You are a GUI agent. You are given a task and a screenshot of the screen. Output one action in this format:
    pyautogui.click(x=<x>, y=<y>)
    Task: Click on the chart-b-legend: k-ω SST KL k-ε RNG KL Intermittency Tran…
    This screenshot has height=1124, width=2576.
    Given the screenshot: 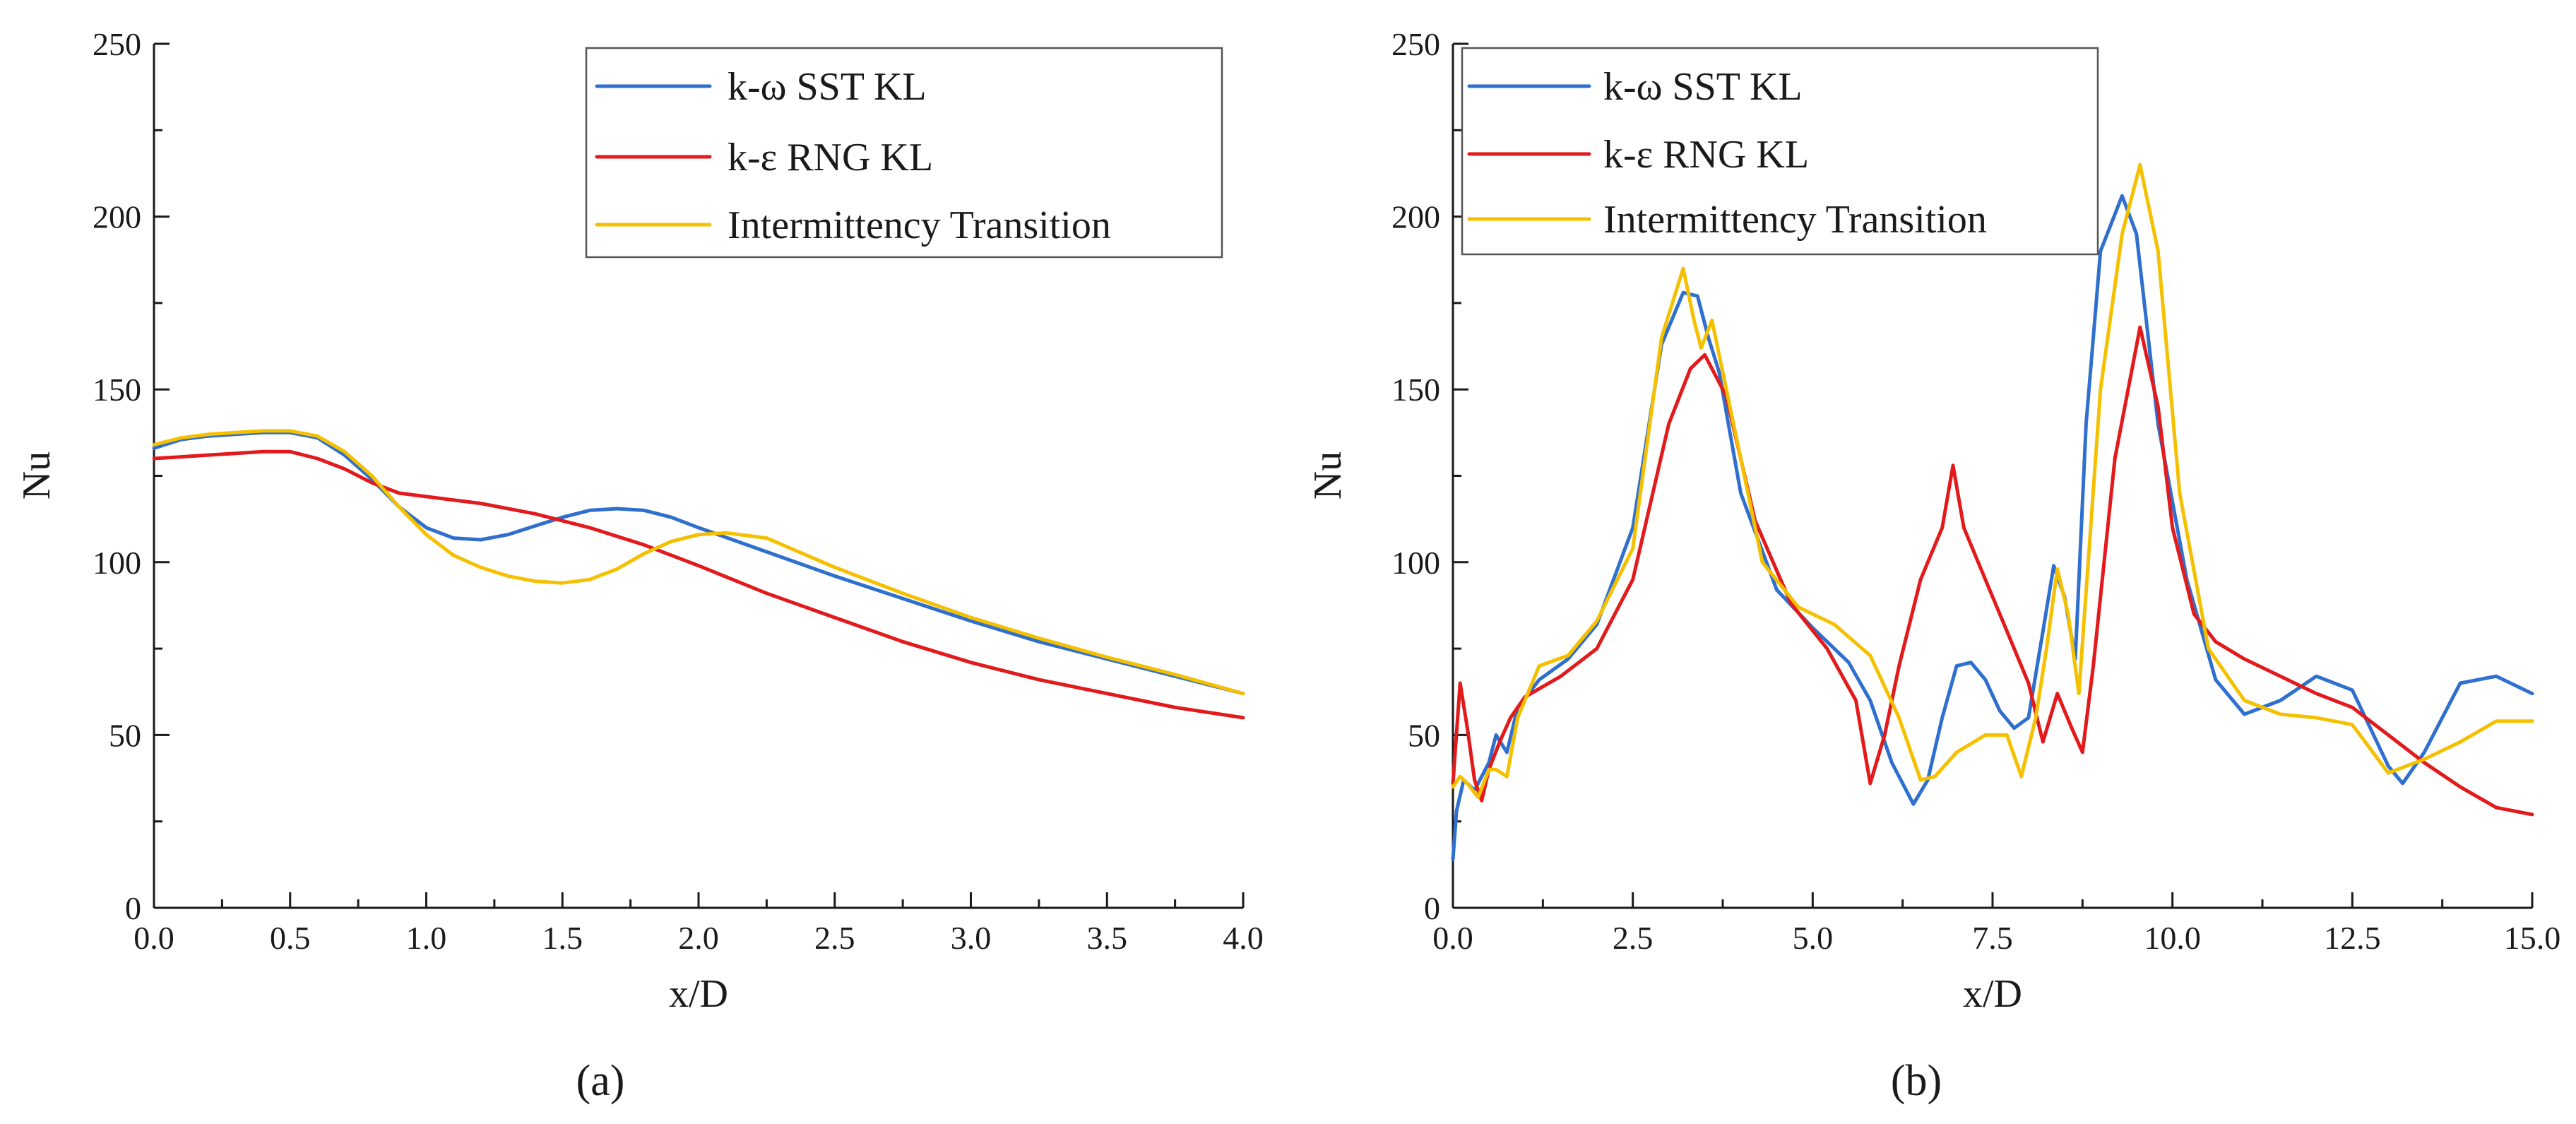 What is the action you would take?
    pyautogui.click(x=1780, y=151)
    